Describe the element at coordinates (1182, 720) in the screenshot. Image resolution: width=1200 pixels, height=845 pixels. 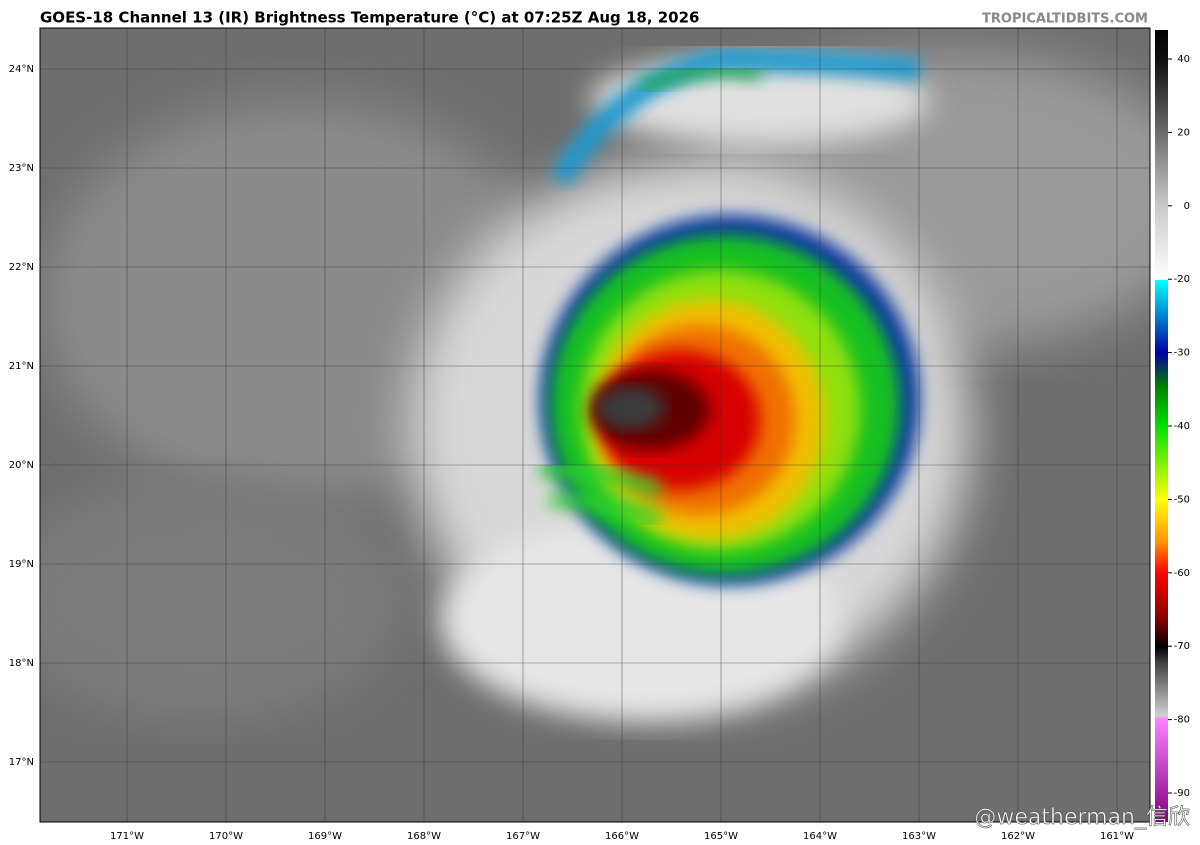
I see `colorbar-tick-label: -80` at that location.